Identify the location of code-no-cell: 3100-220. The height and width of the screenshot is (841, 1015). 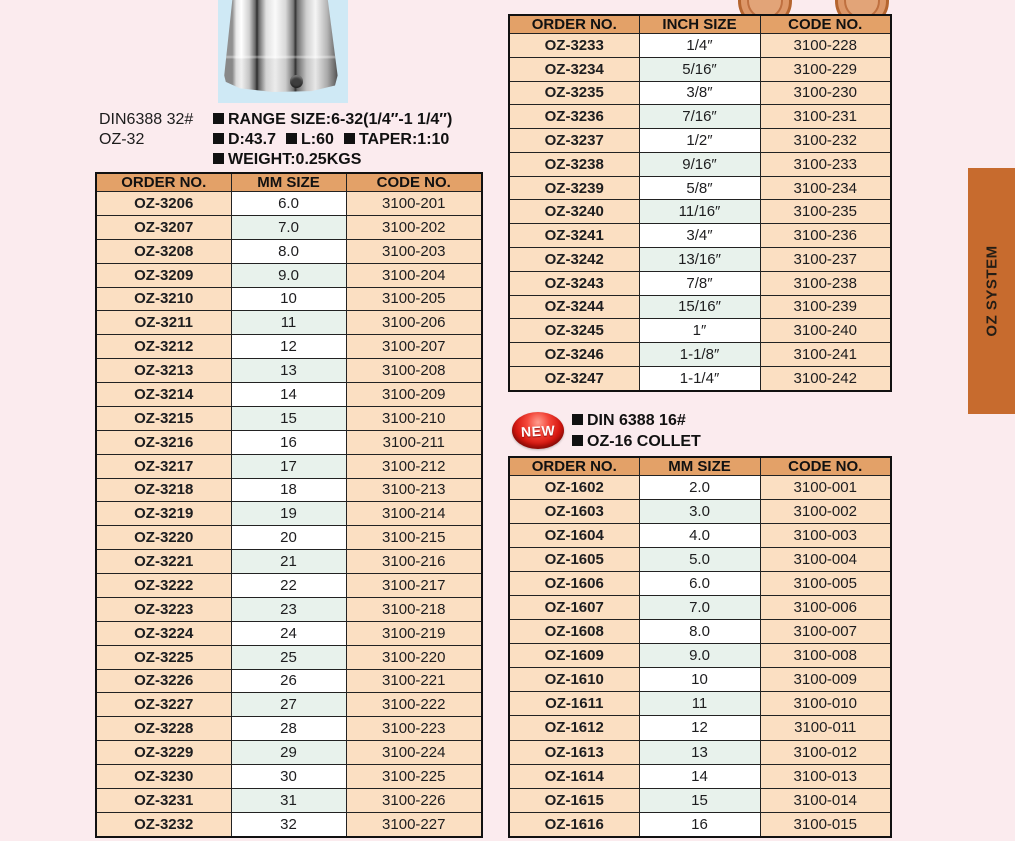
(414, 657).